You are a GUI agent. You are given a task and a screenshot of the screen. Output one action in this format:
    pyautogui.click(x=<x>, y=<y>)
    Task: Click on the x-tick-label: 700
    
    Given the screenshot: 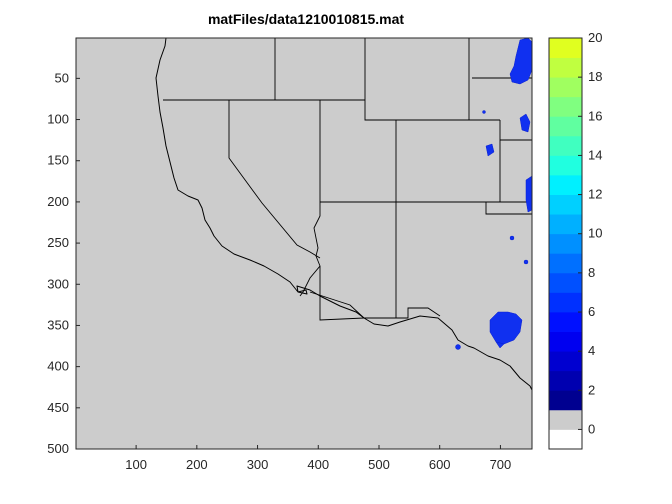 What is the action you would take?
    pyautogui.click(x=501, y=464)
    